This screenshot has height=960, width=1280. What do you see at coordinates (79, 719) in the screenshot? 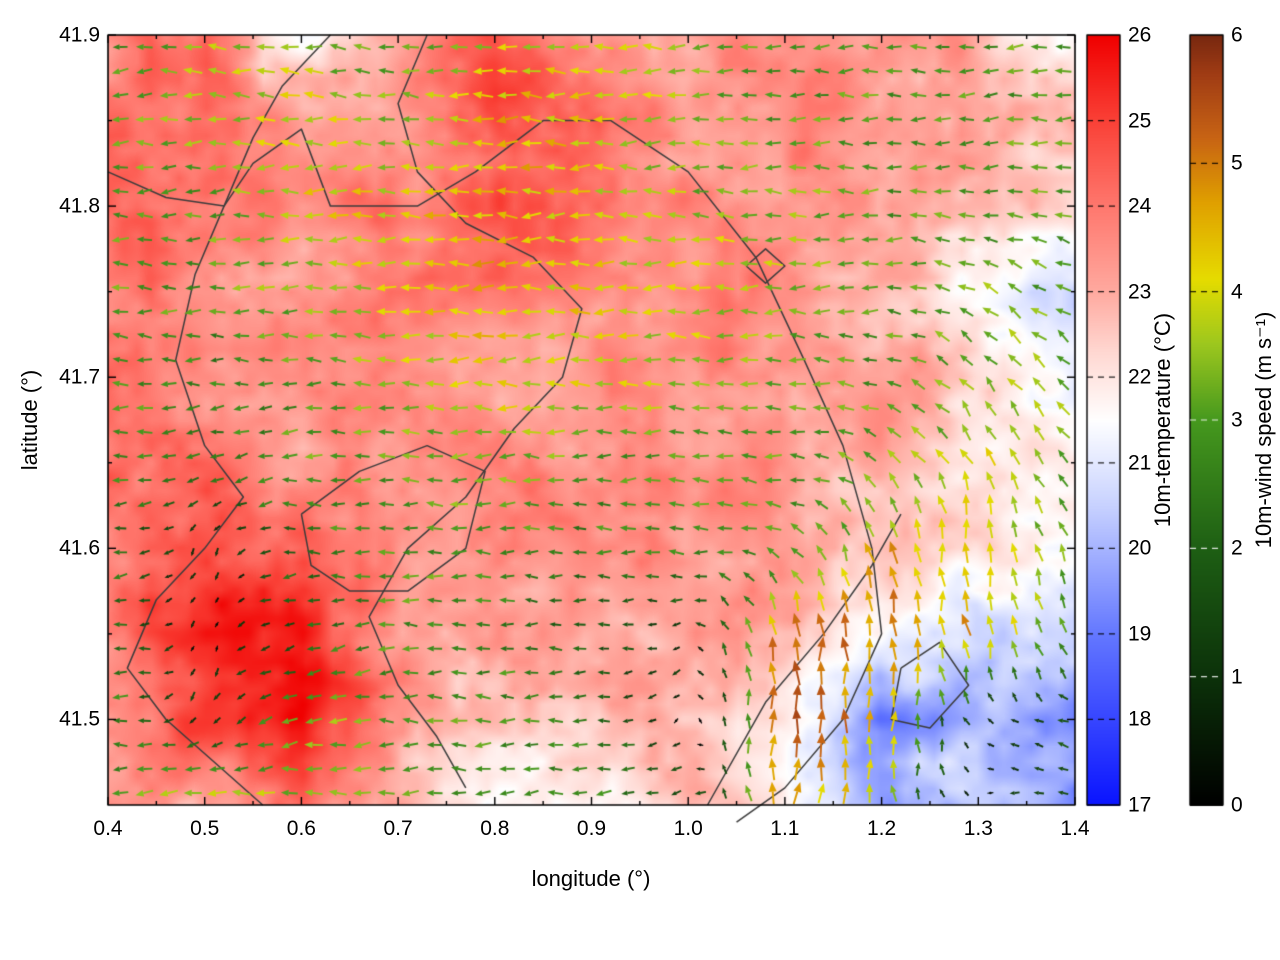
I see `y-tick-label: 41.5` at bounding box center [79, 719].